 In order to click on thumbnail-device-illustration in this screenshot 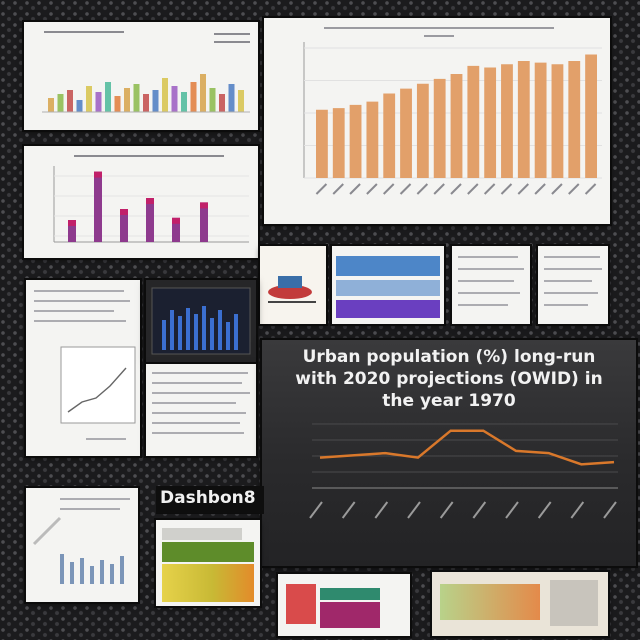, I will do `click(293, 285)`.